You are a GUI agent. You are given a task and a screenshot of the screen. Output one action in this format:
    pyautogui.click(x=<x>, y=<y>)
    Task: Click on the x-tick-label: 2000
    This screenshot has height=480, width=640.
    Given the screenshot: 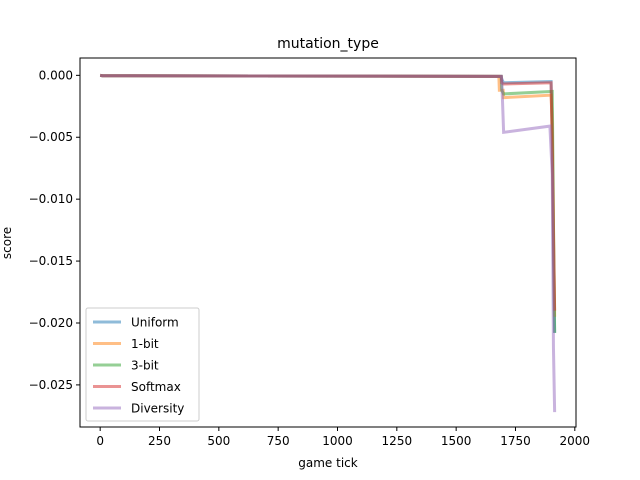 What is the action you would take?
    pyautogui.click(x=575, y=441)
    